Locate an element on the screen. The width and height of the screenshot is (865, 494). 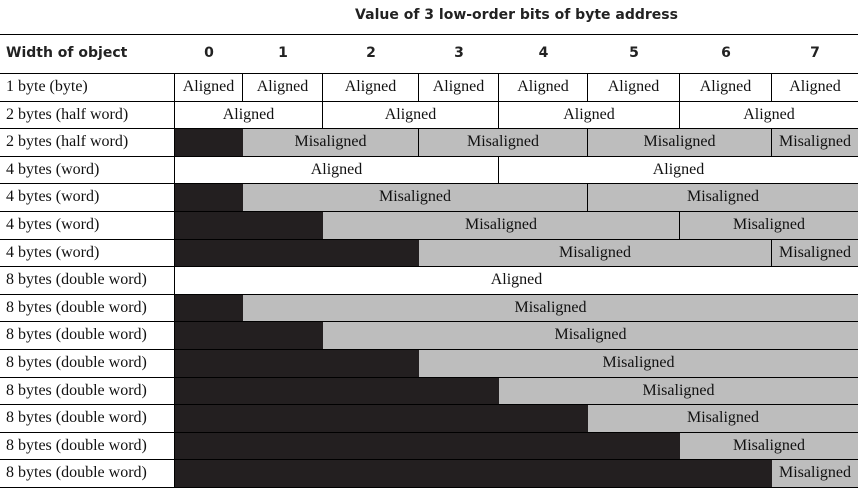
offset-header-7: 7 is located at coordinates (815, 53).